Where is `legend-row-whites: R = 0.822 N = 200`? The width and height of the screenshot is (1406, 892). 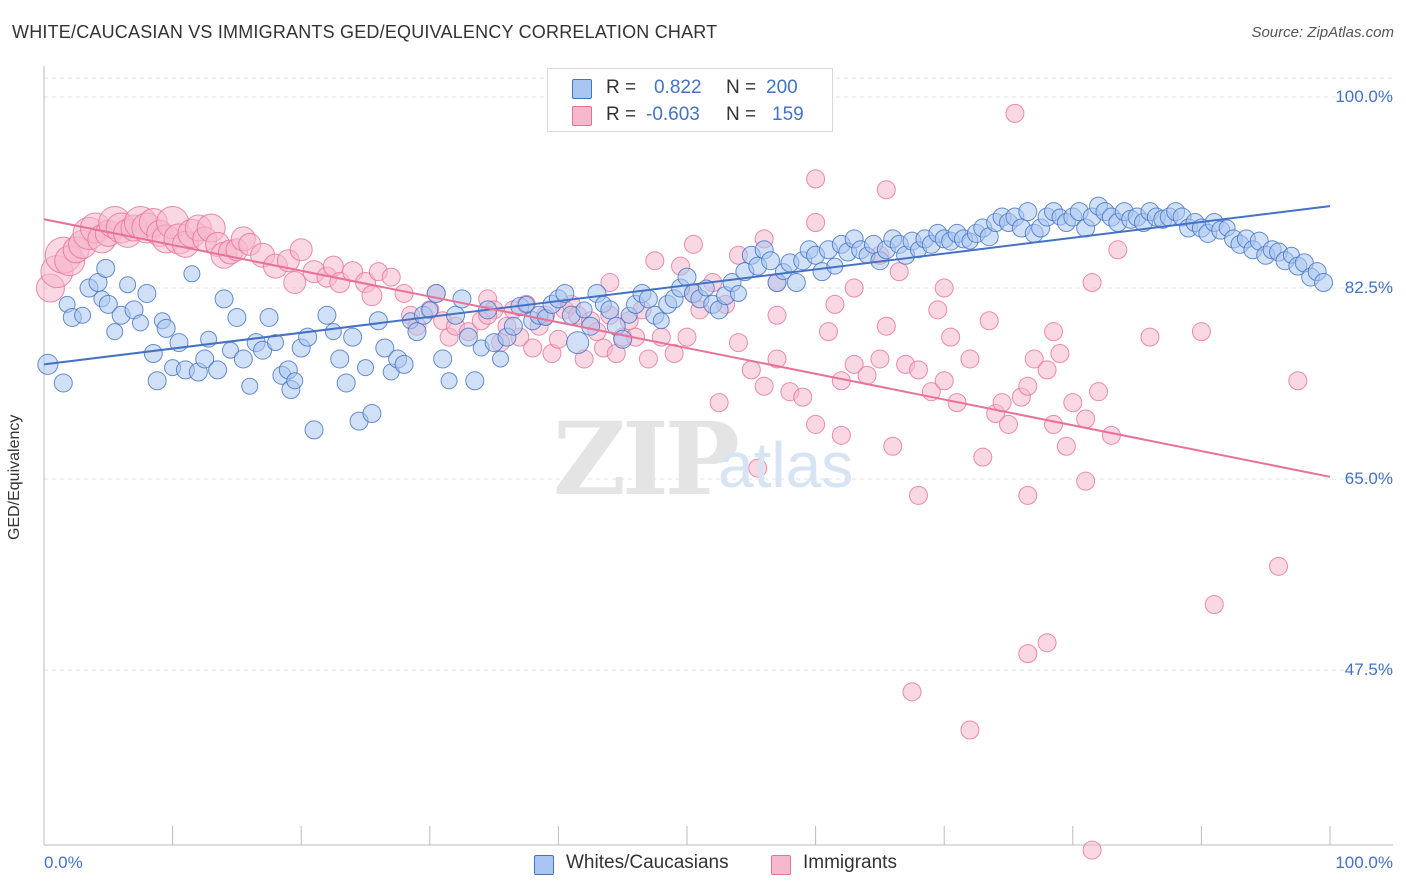
legend-row-whites: R = 0.822 N = 200 is located at coordinates (690, 88).